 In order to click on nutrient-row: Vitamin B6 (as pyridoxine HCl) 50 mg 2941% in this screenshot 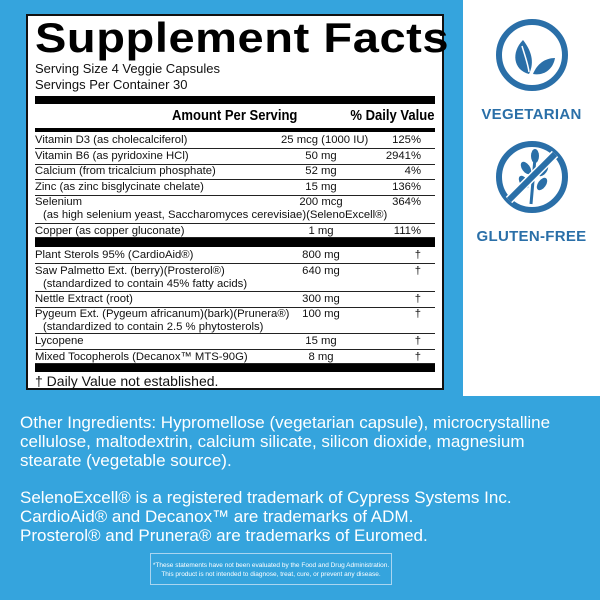, I will do `click(235, 157)`.